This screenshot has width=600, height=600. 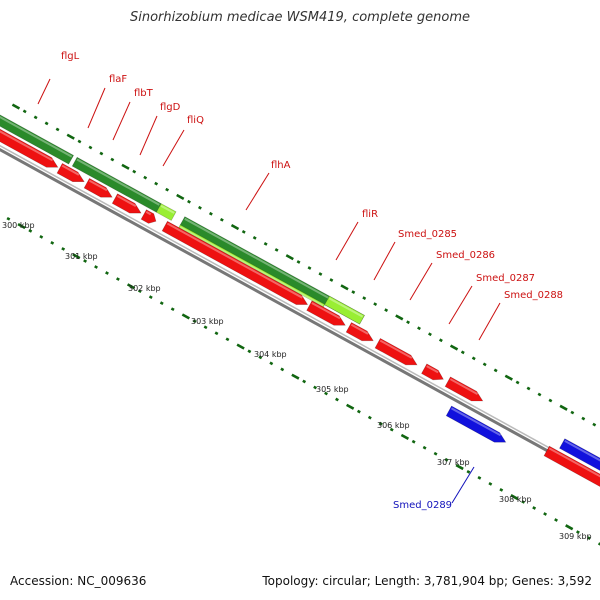 I want to click on cog-band-highlight, so click(x=252, y=266).